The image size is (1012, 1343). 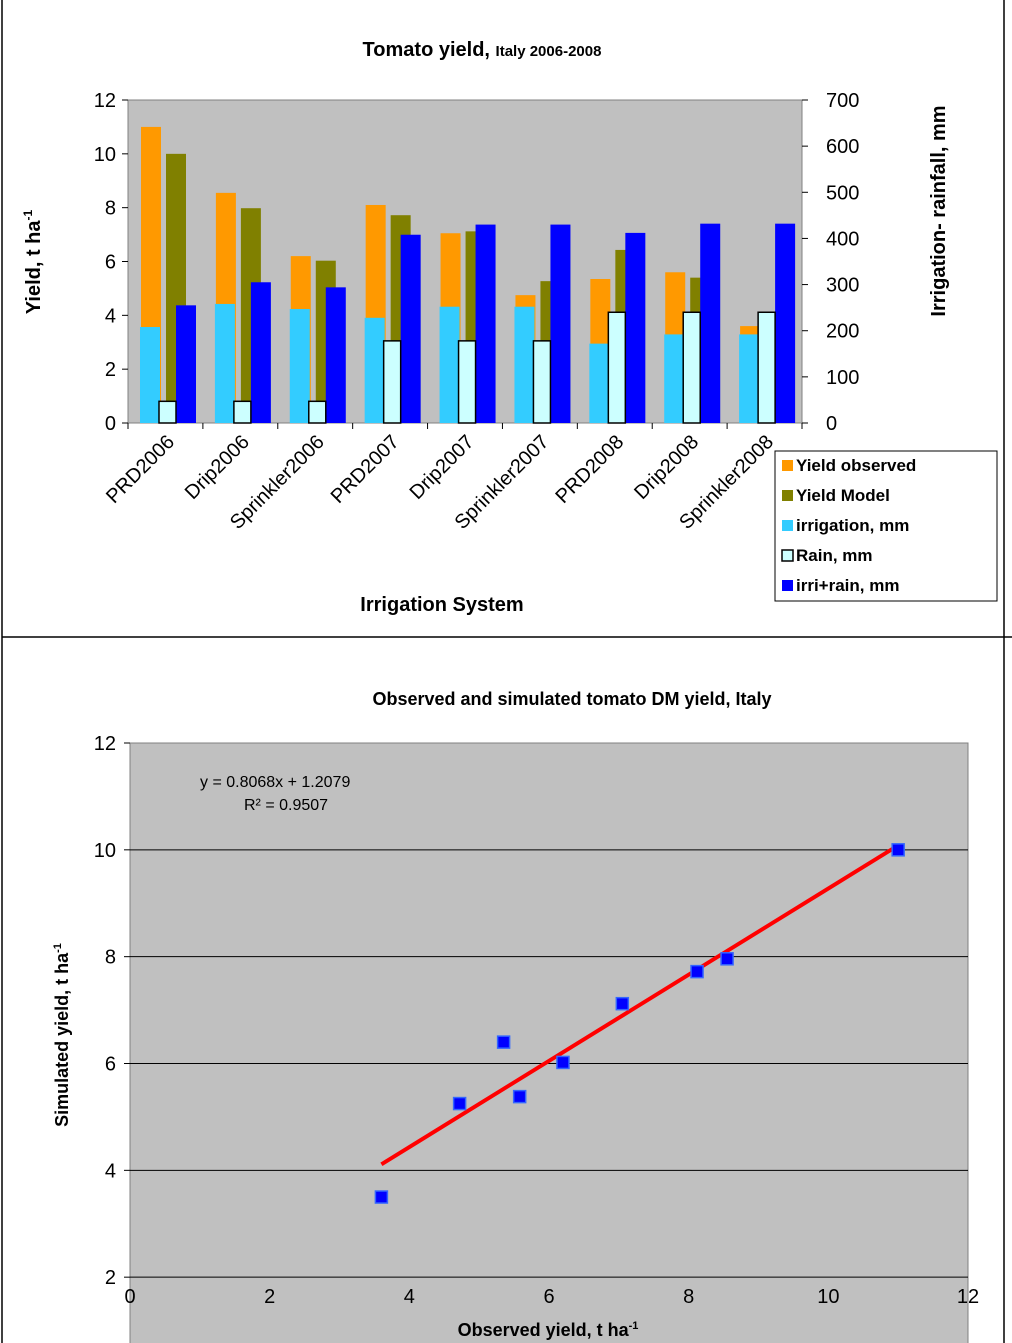 I want to click on y-tick-label-left: 12, so click(x=105, y=101).